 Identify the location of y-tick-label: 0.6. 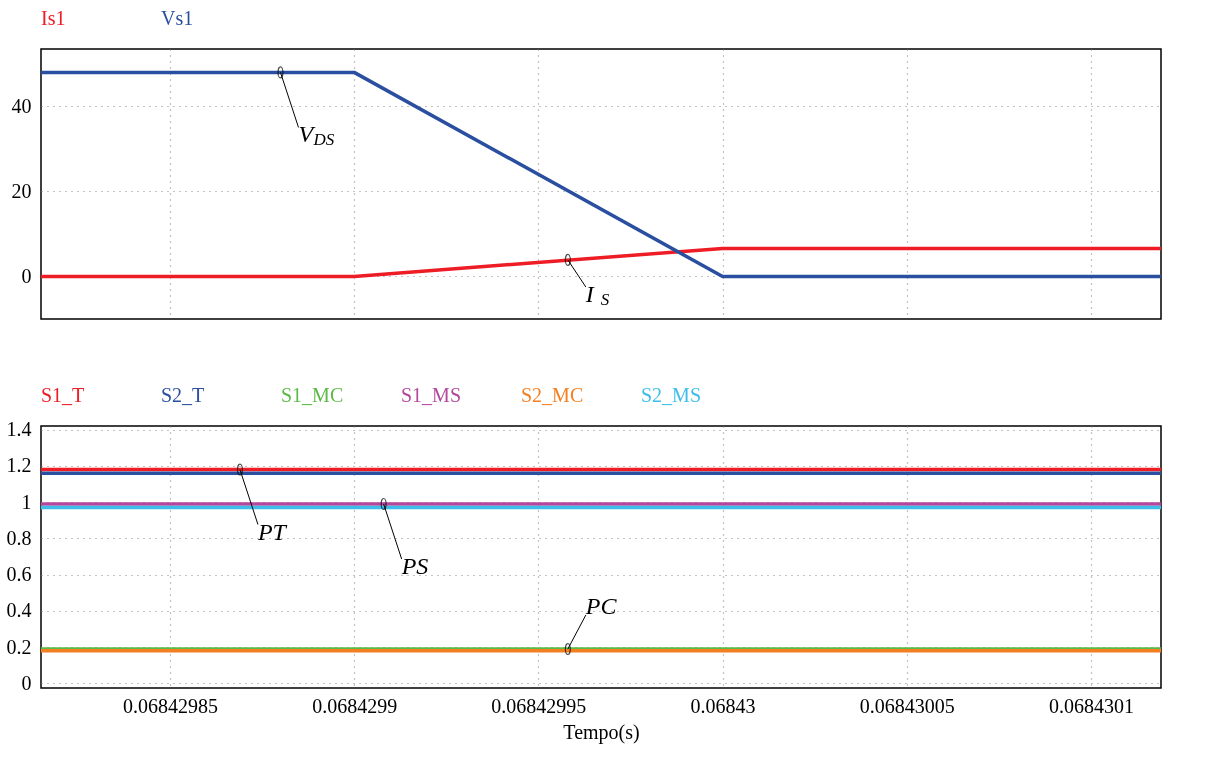
(19, 574).